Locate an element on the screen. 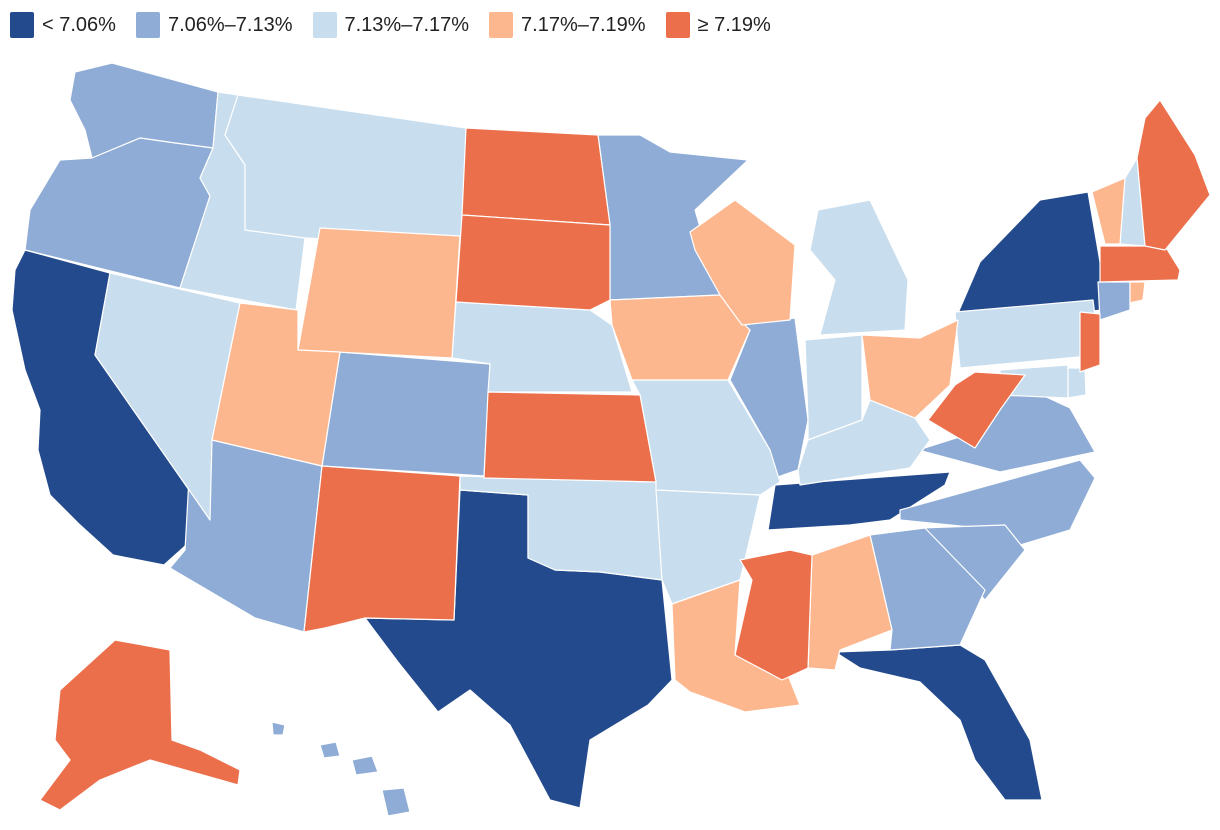  legend-item-bin-2: 7.13%–7.17% is located at coordinates (391, 25).